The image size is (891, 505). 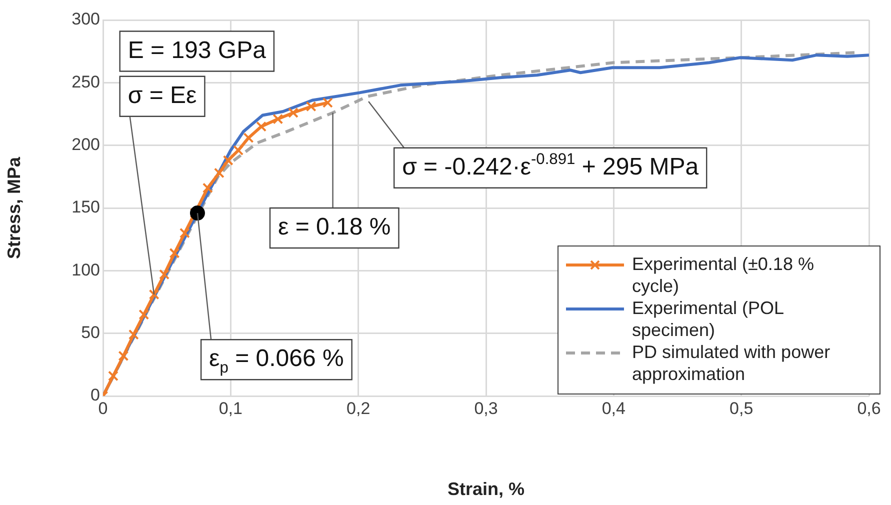 I want to click on y-tick-label: 100, so click(x=86, y=270).